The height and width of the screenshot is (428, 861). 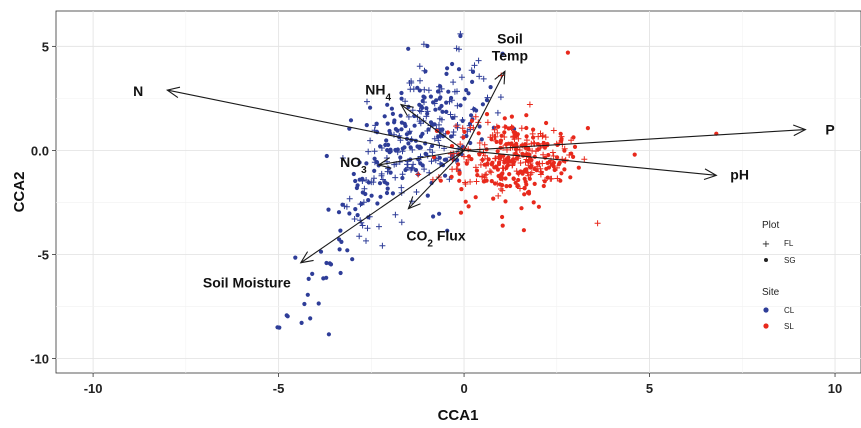 I want to click on y-tick-label: -10, so click(x=39, y=358).